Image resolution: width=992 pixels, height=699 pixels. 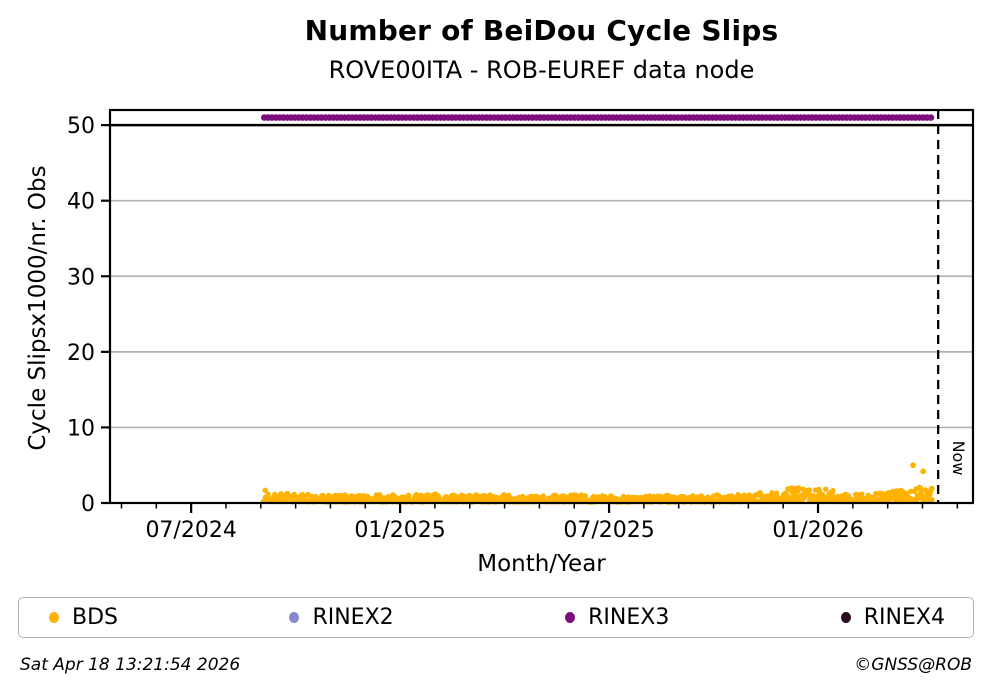 What do you see at coordinates (81, 353) in the screenshot?
I see `y-tick-label: 20` at bounding box center [81, 353].